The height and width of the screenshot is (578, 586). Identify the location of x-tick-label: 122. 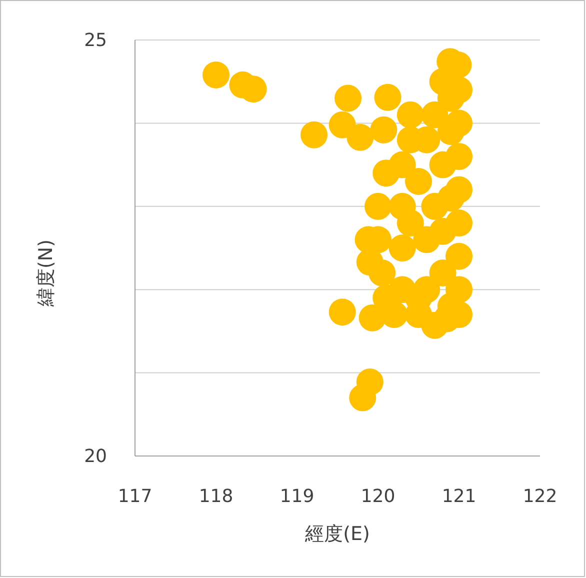
(540, 496).